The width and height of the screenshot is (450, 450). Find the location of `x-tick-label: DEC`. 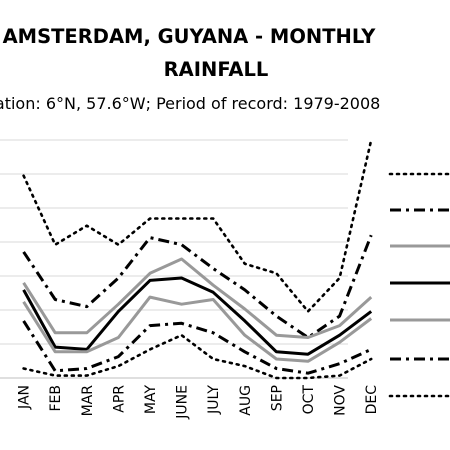

x-tick-label: DEC is located at coordinates (372, 400).